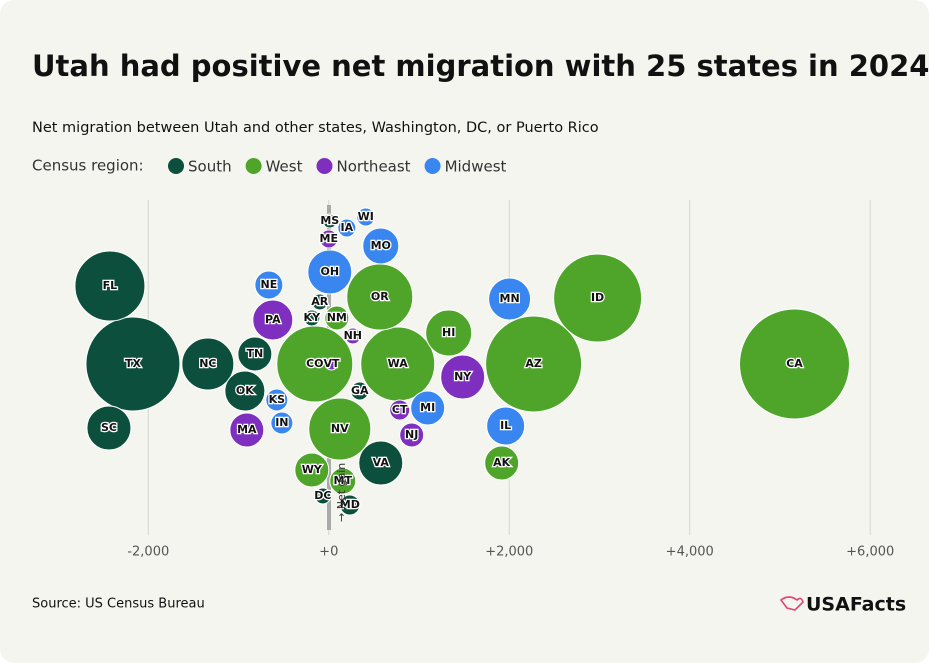 The width and height of the screenshot is (929, 667). Describe the element at coordinates (476, 167) in the screenshot. I see `legend-label: Midwest` at that location.